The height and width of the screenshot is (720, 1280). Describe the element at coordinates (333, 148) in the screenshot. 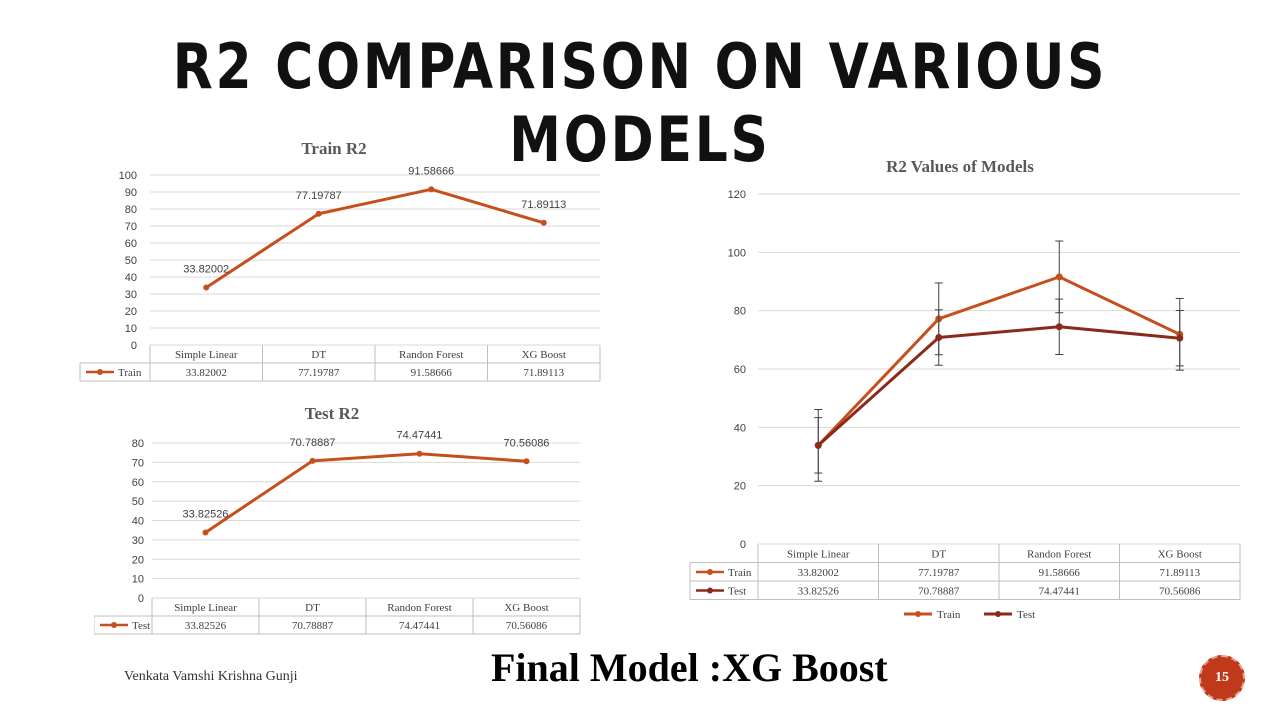

I see `chart-title: Train R2` at that location.